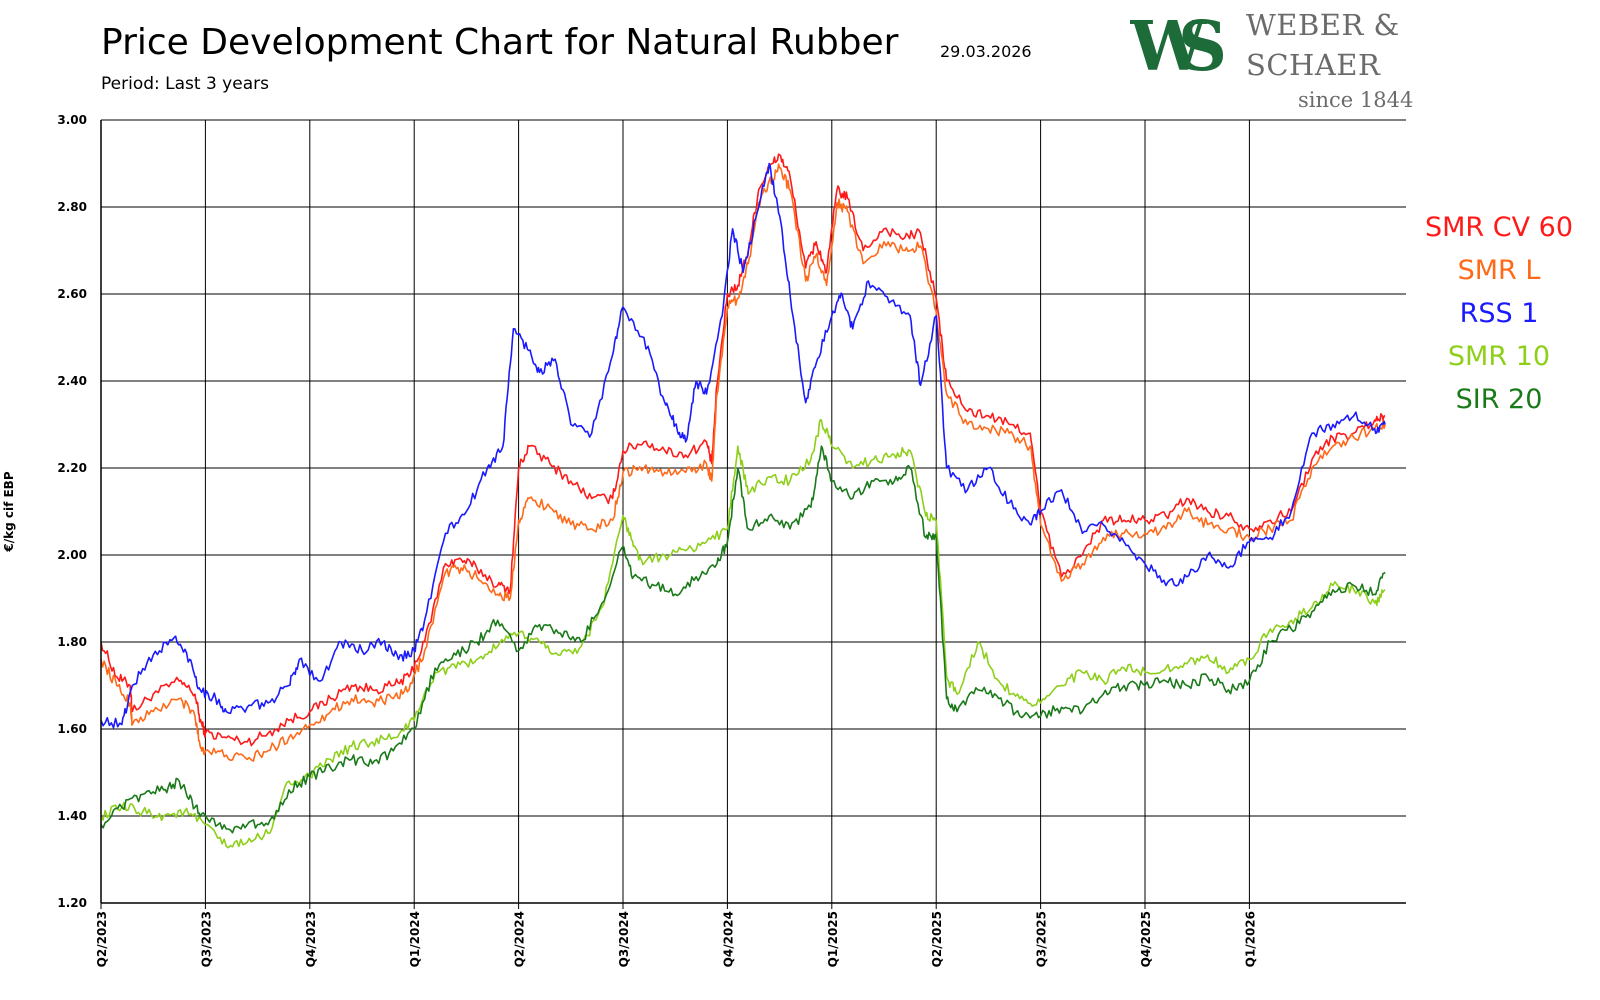 The image size is (1600, 1000). What do you see at coordinates (72, 903) in the screenshot?
I see `y-tick-label: 1.20` at bounding box center [72, 903].